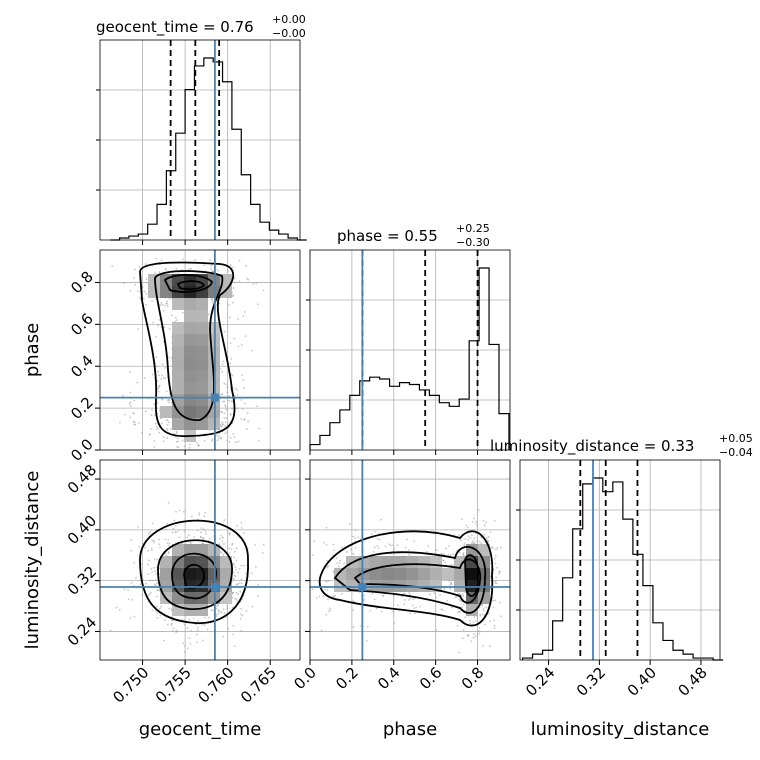 This screenshot has height=760, width=760. Describe the element at coordinates (540, 682) in the screenshot. I see `x-tick-label: 0.24` at that location.